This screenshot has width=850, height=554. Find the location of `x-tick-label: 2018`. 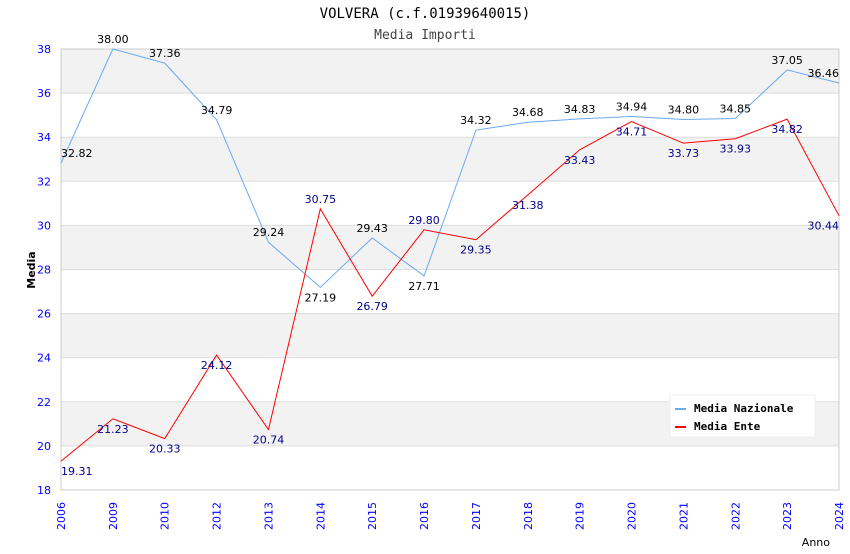

x-tick-label: 2018 is located at coordinates (528, 516).